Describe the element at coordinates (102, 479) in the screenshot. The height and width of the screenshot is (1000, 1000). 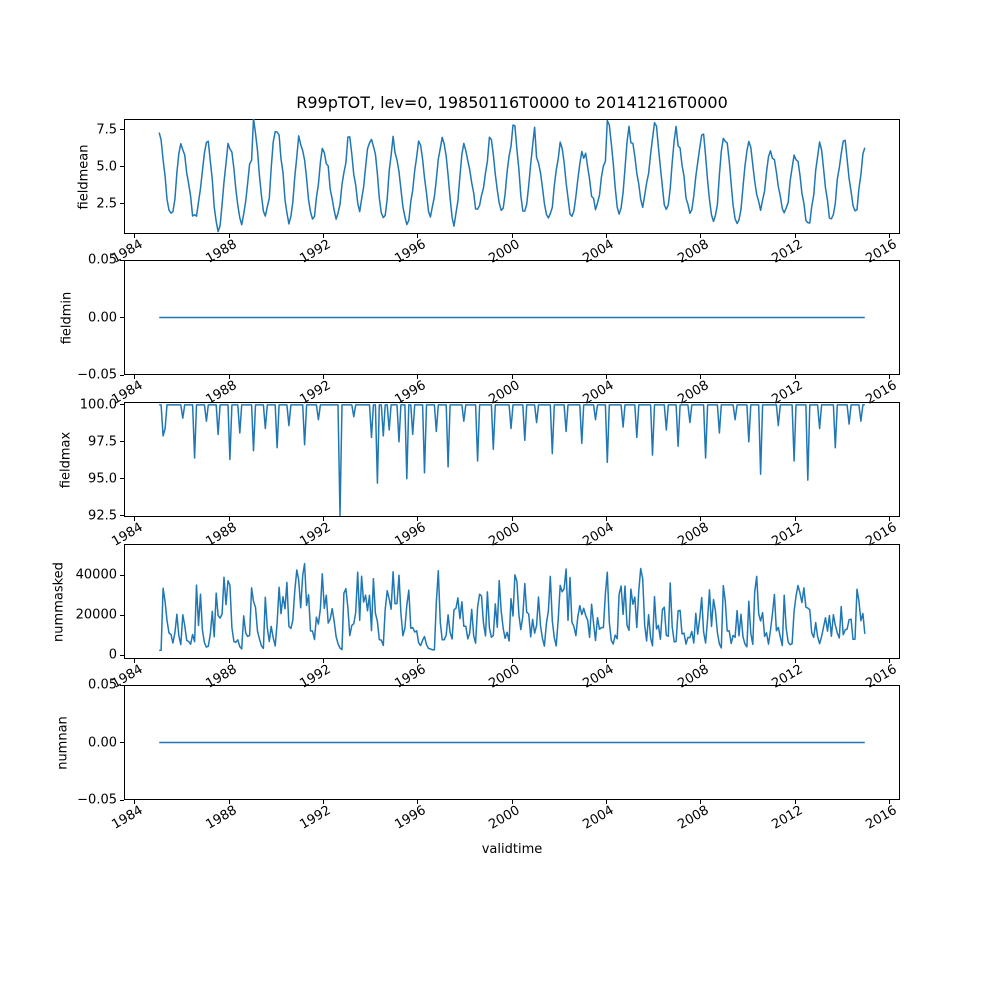
I see `y-tick-label: 95.0` at that location.